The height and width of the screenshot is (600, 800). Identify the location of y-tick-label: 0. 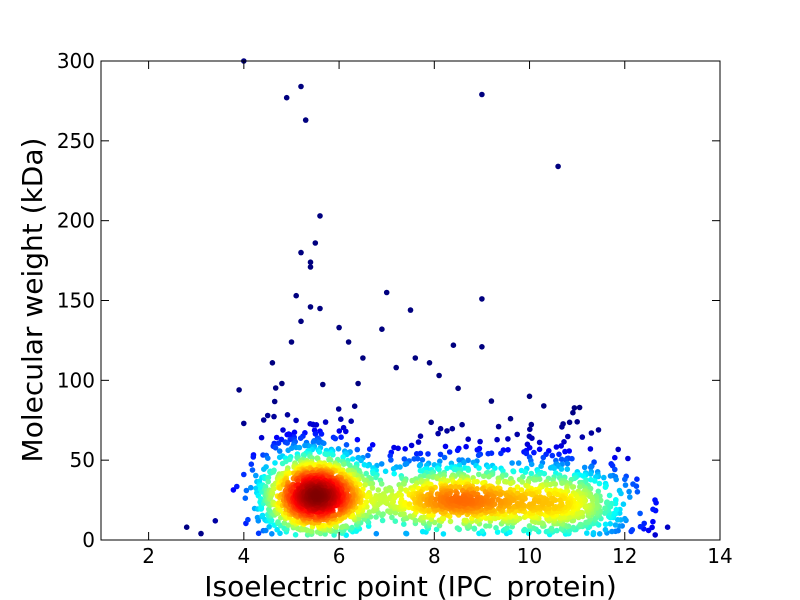
(88, 540).